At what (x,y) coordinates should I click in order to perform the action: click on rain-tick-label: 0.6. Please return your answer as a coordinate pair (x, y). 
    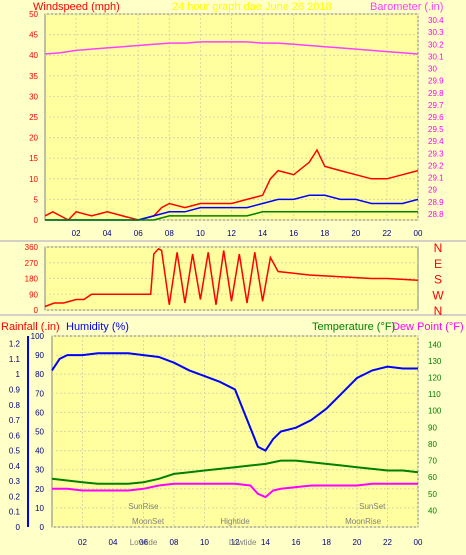
    Looking at the image, I should click on (15, 435).